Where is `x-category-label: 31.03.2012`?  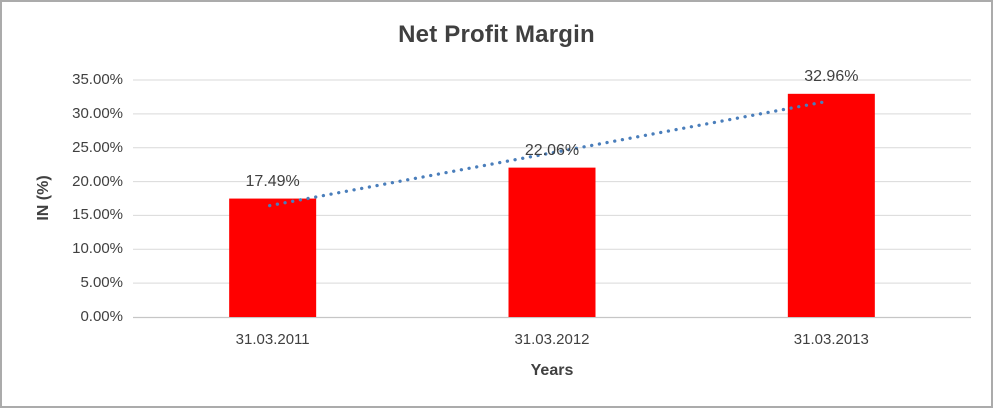
x-category-label: 31.03.2012 is located at coordinates (552, 339).